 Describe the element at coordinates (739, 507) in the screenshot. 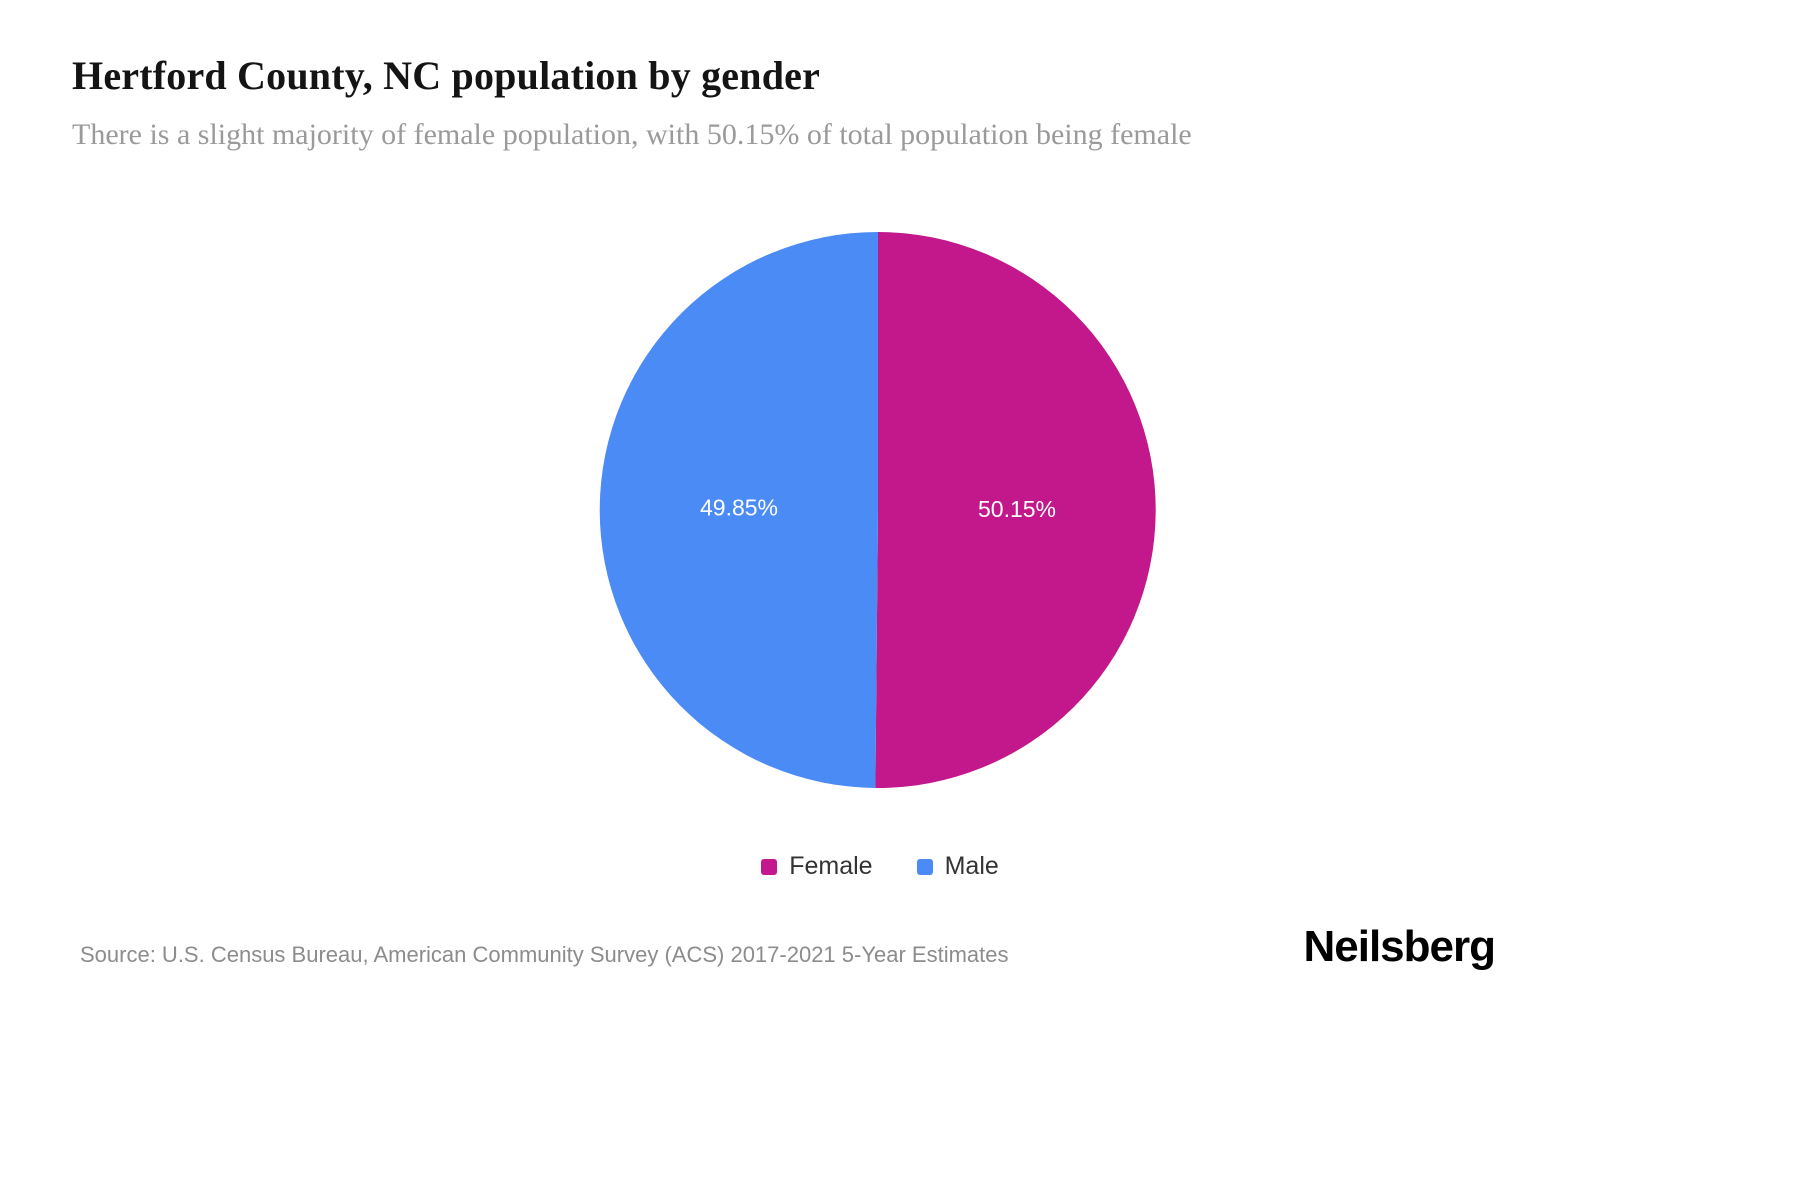

I see `pie-slice-label-male: 49.85%` at that location.